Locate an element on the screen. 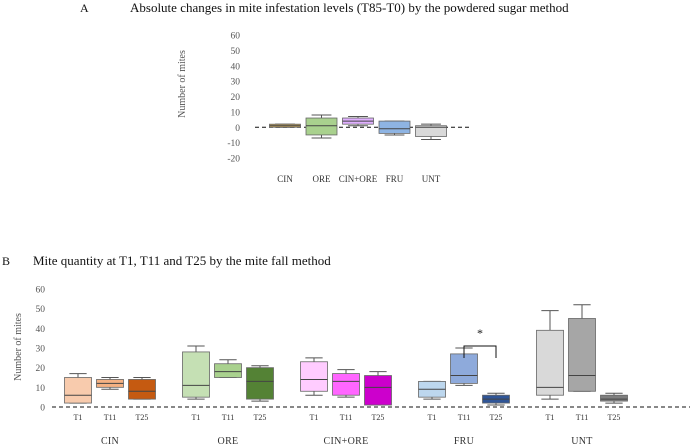 The height and width of the screenshot is (448, 700). panel-b-box-cin-ore-t25-box is located at coordinates (378, 390).